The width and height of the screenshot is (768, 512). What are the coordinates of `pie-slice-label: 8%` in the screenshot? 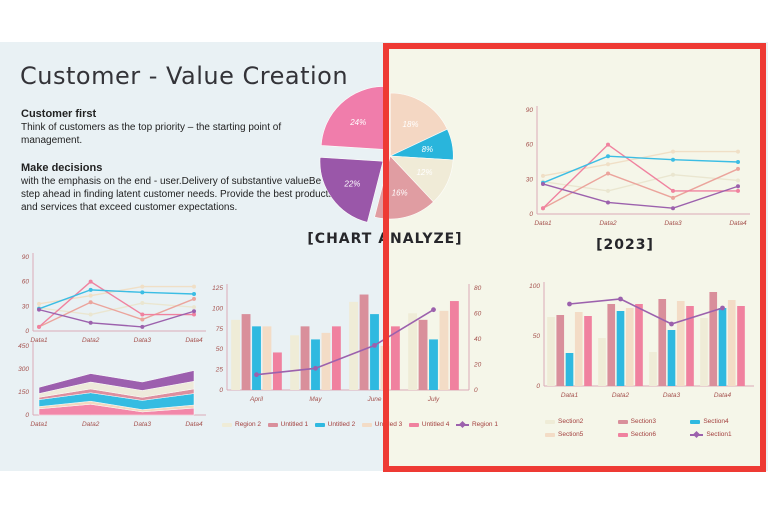 It's located at (428, 149).